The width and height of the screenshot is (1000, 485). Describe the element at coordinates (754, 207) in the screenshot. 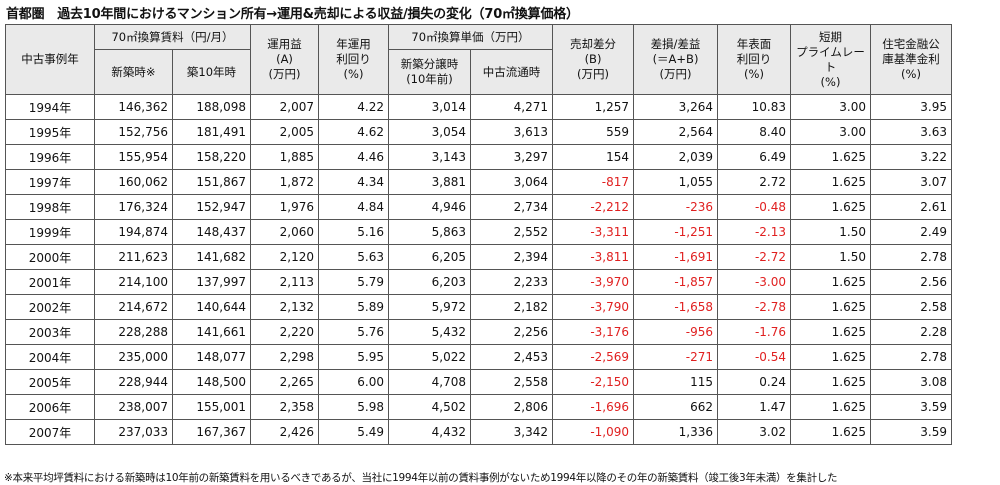

I see `cell-annual-yield: -0.48` at that location.